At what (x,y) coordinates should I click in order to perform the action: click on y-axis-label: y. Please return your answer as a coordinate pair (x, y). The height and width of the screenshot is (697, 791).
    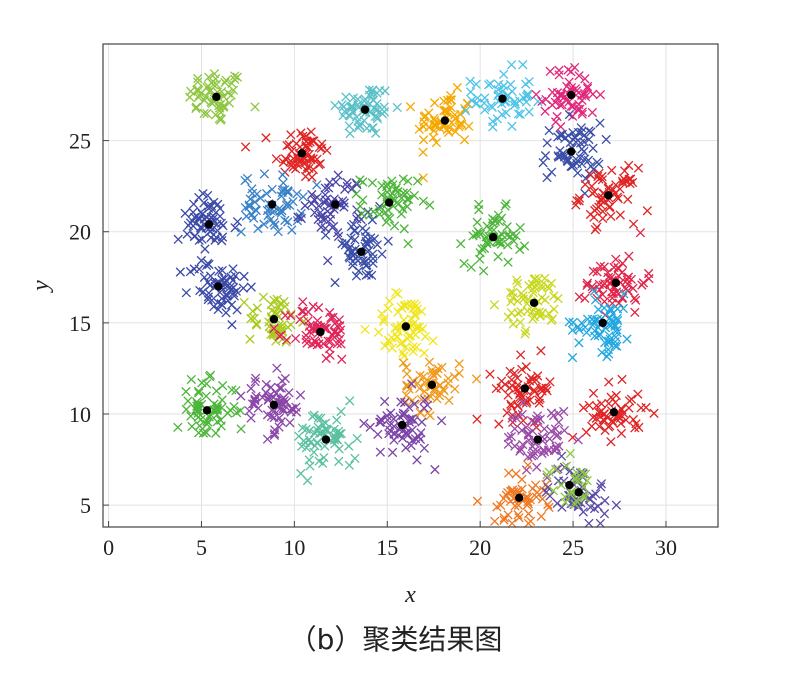
    Looking at the image, I should click on (41, 286).